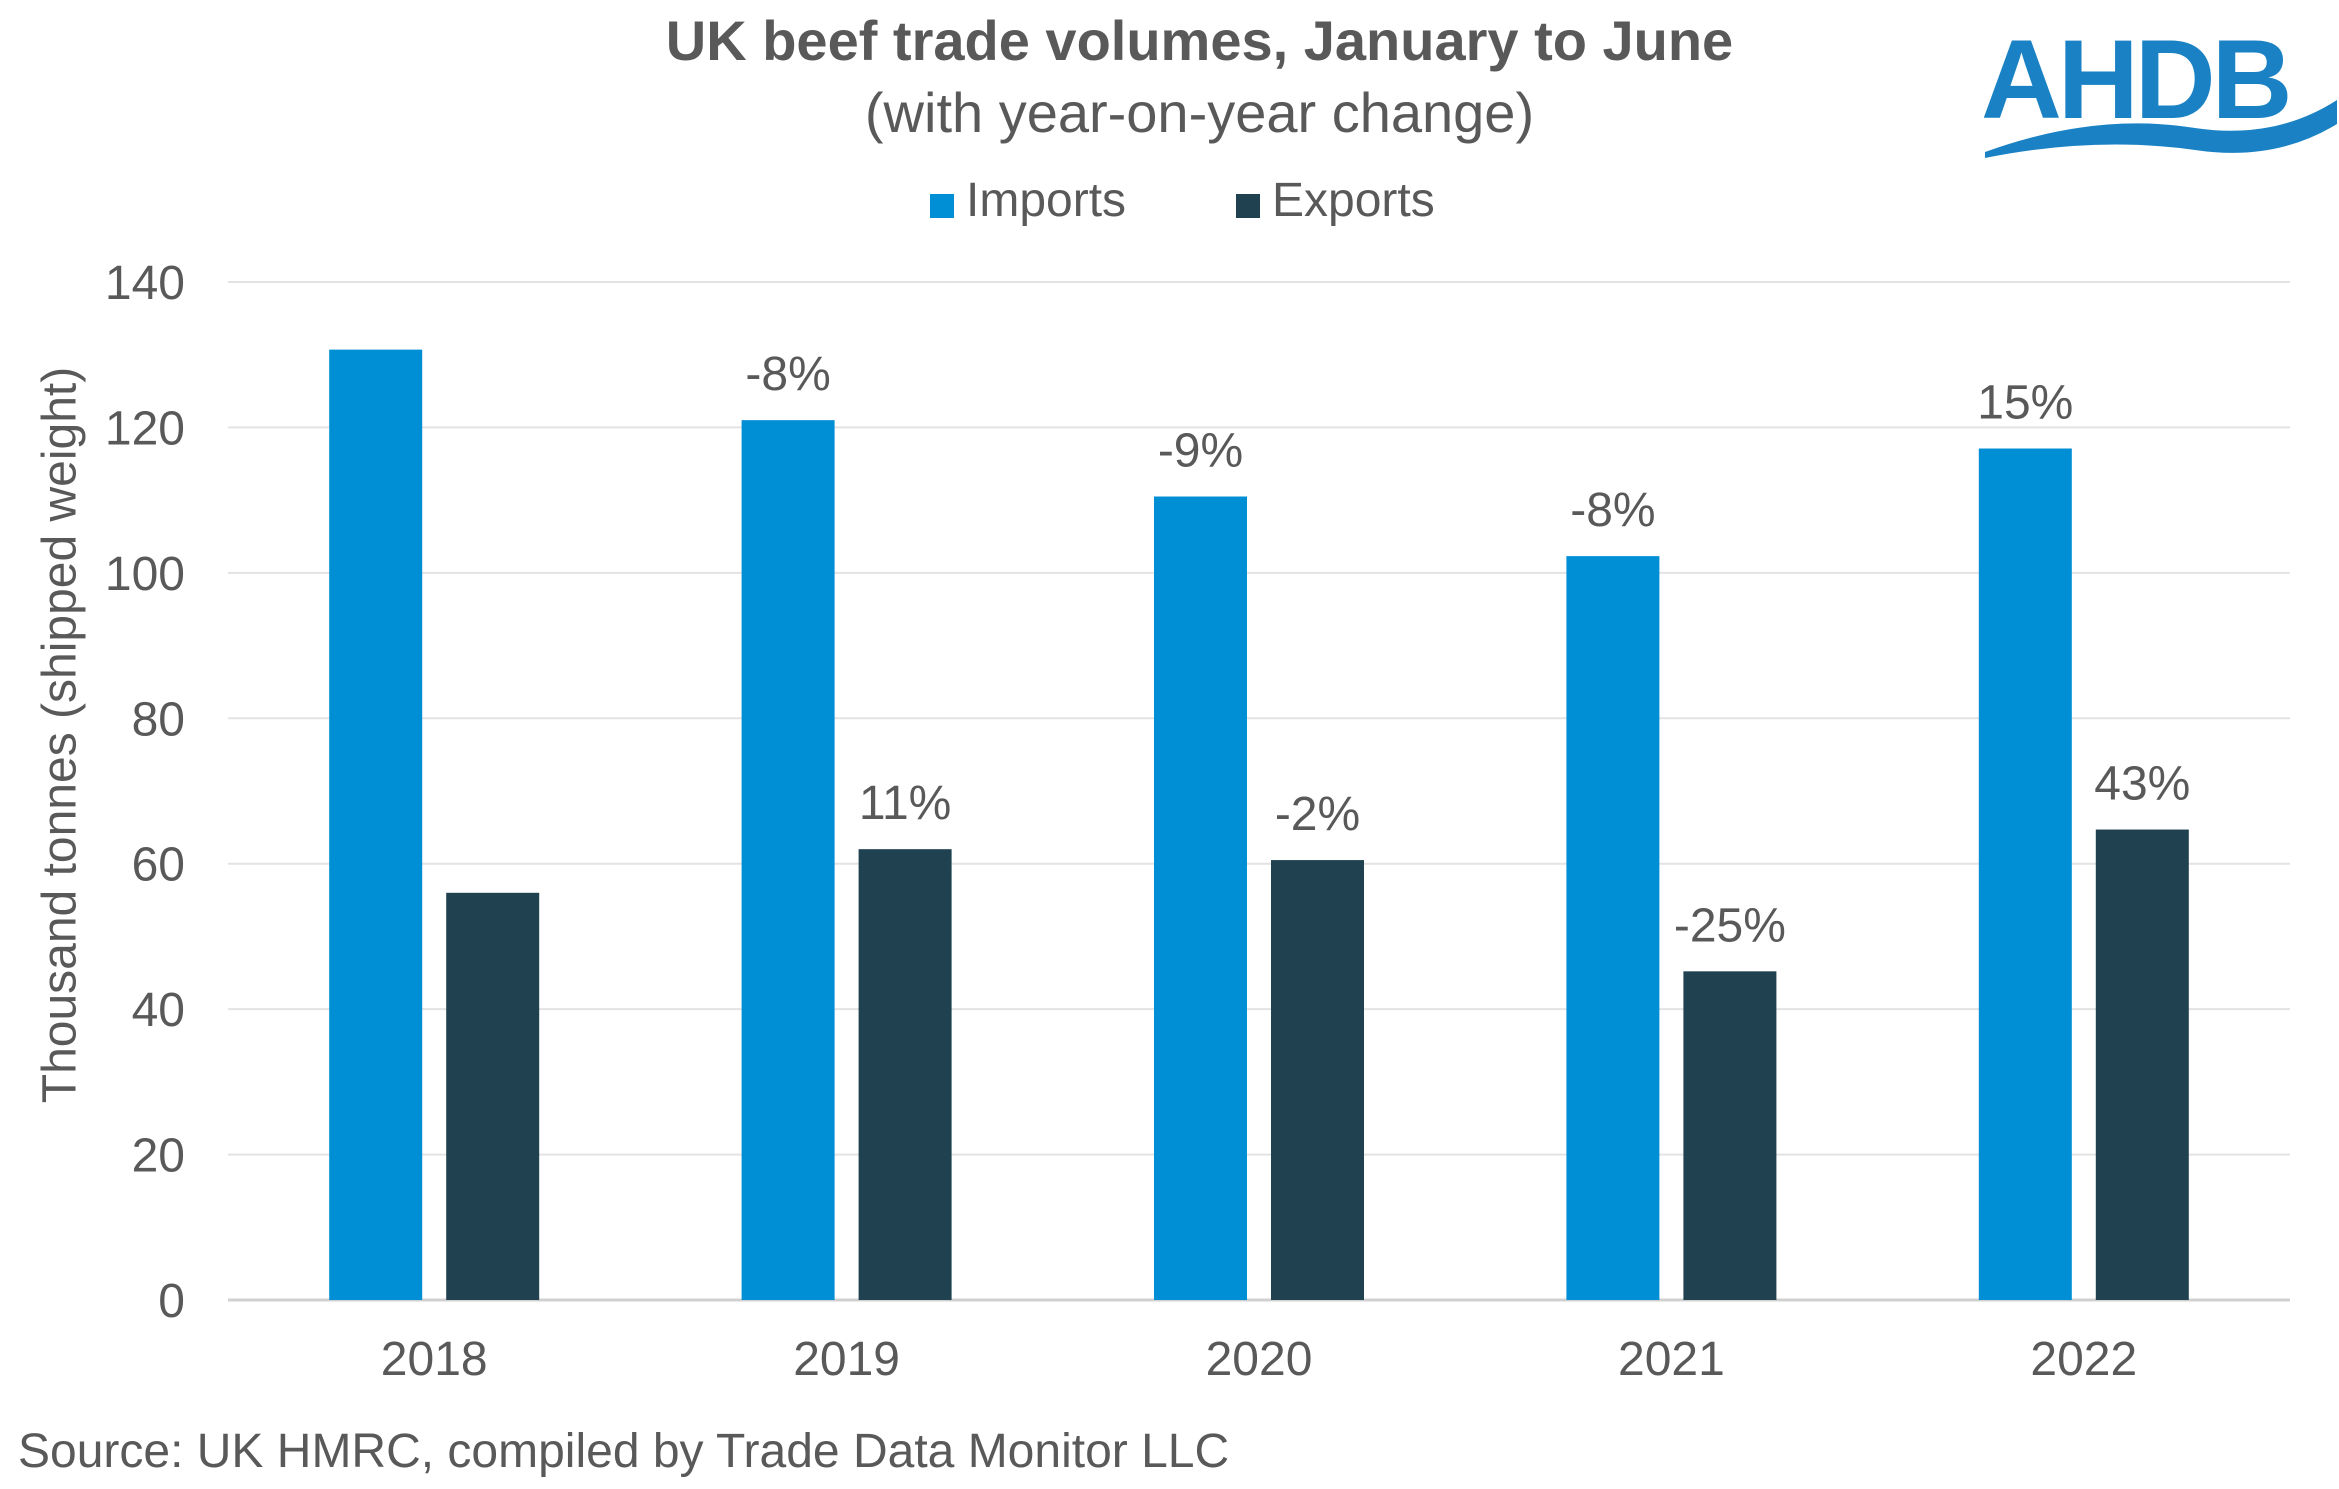 This screenshot has width=2339, height=1489. I want to click on x-tick-label: 2018, so click(434, 1359).